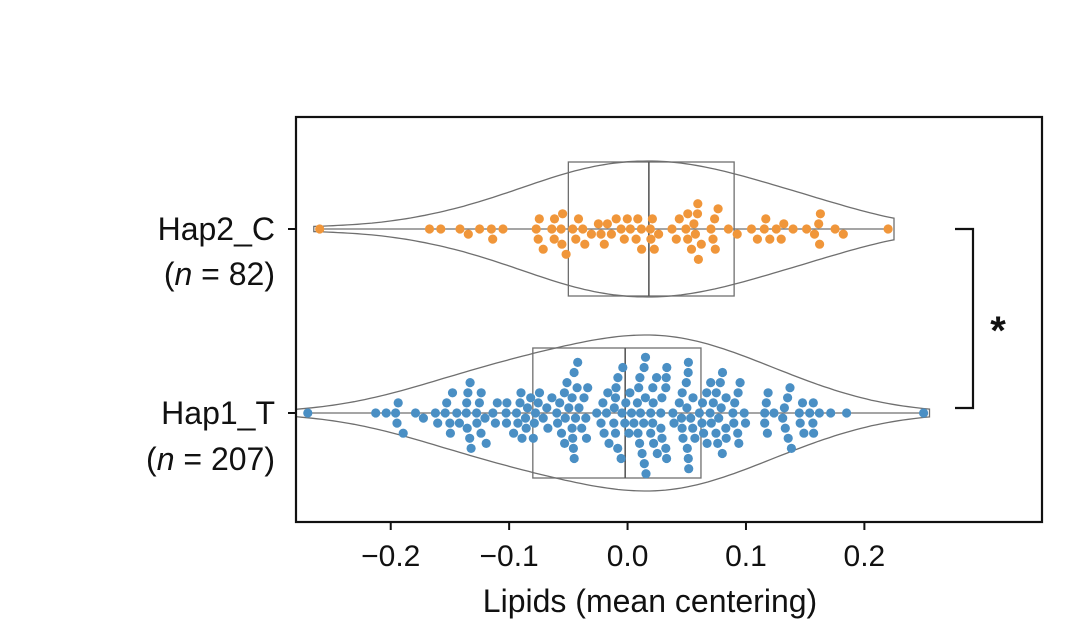 The height and width of the screenshot is (633, 1077). What do you see at coordinates (613, 413) in the screenshot?
I see `violin-outline-Hap1_T` at bounding box center [613, 413].